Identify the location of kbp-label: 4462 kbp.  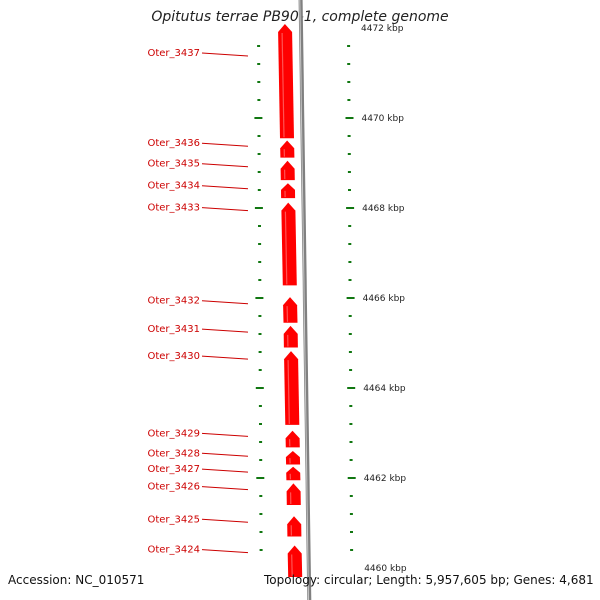
(385, 479).